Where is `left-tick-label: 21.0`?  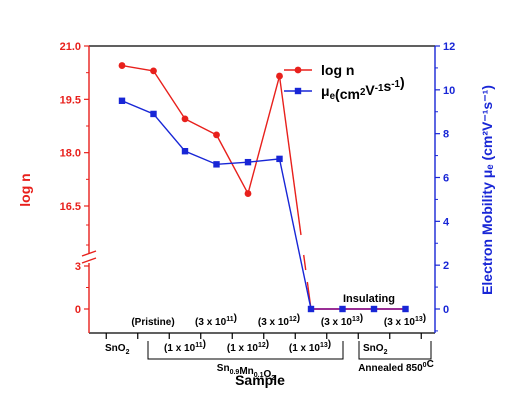 left-tick-label: 21.0 is located at coordinates (70, 47).